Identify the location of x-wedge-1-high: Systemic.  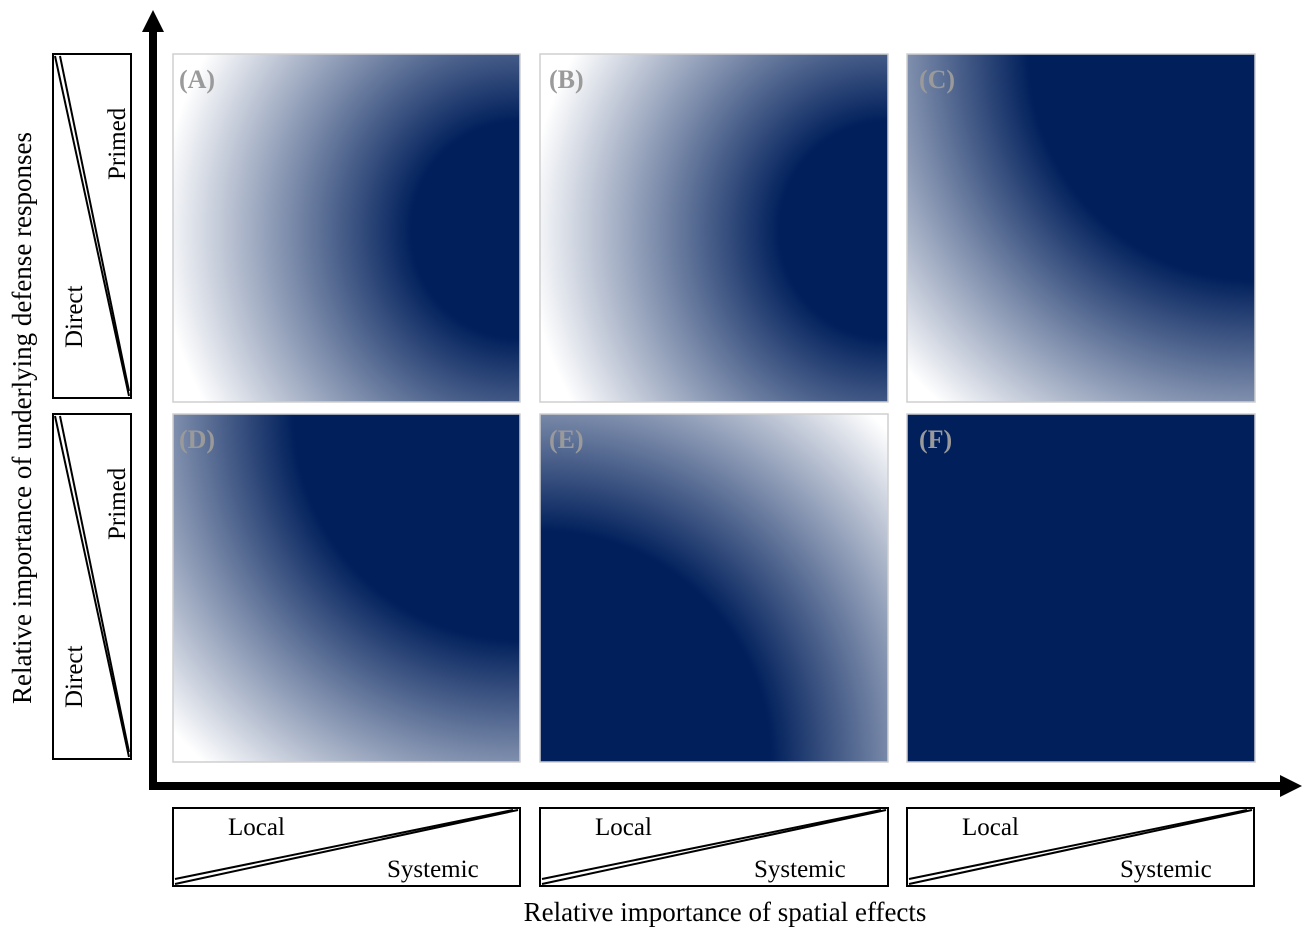
(433, 869).